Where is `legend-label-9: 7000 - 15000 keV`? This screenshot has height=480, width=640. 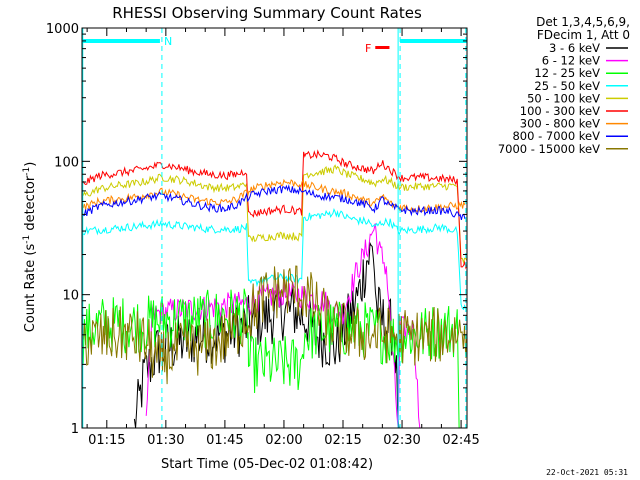
legend-label-9: 7000 - 15000 keV is located at coordinates (549, 149).